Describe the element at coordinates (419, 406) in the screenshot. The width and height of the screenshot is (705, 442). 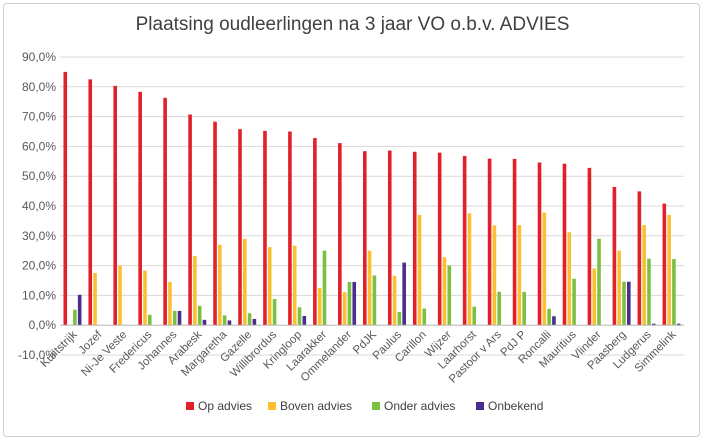
I see `legend-label: Onder advies` at that location.